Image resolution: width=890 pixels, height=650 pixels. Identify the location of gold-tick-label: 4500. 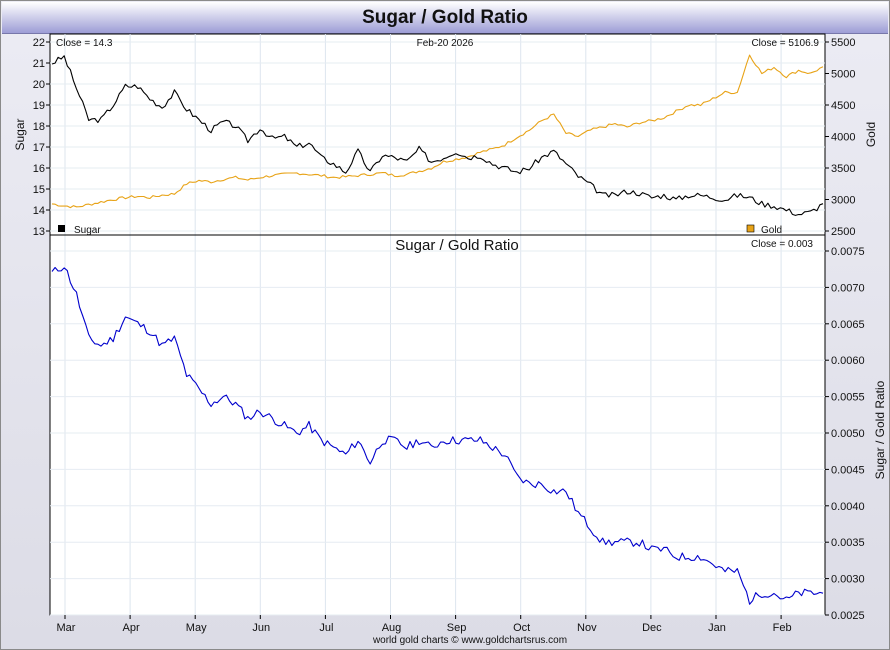
(843, 106).